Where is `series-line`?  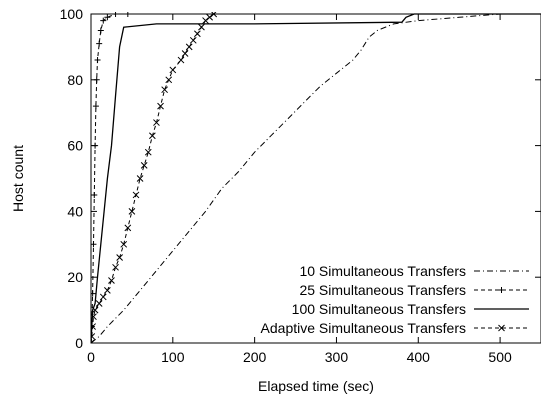 series-line is located at coordinates (109, 178).